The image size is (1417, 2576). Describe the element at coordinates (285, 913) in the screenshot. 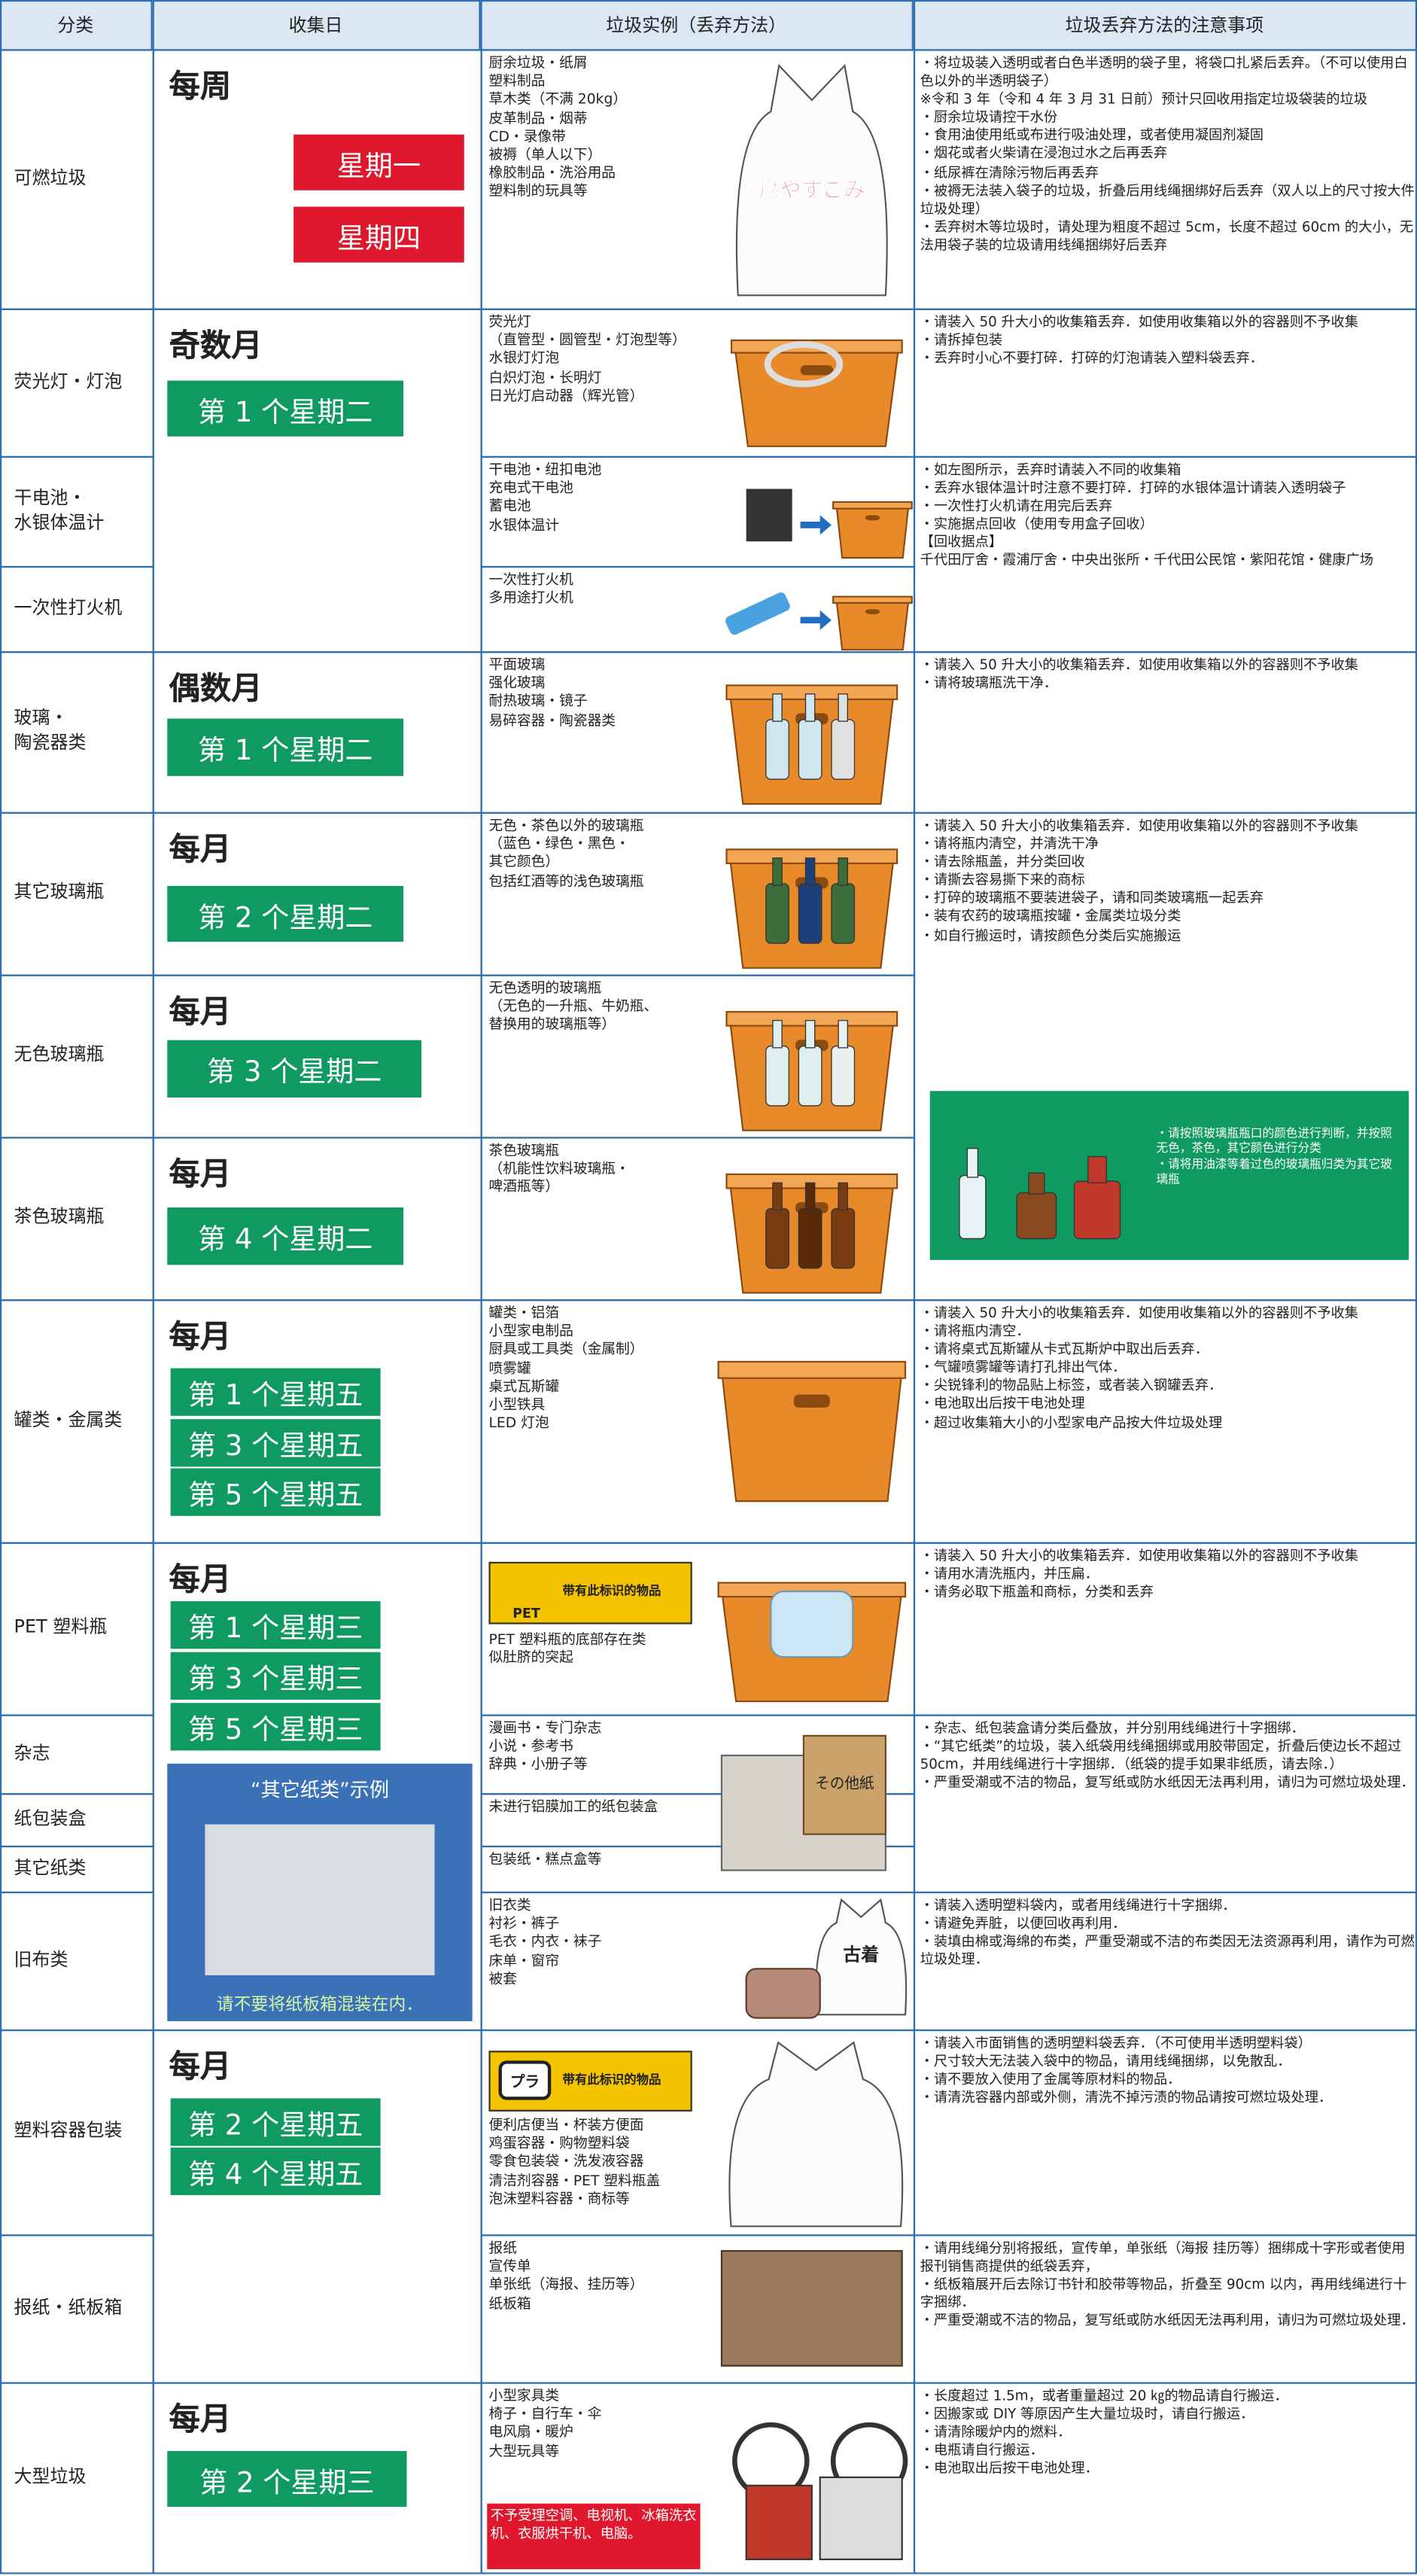

I see `collection-day: 第 2 个星期二` at that location.